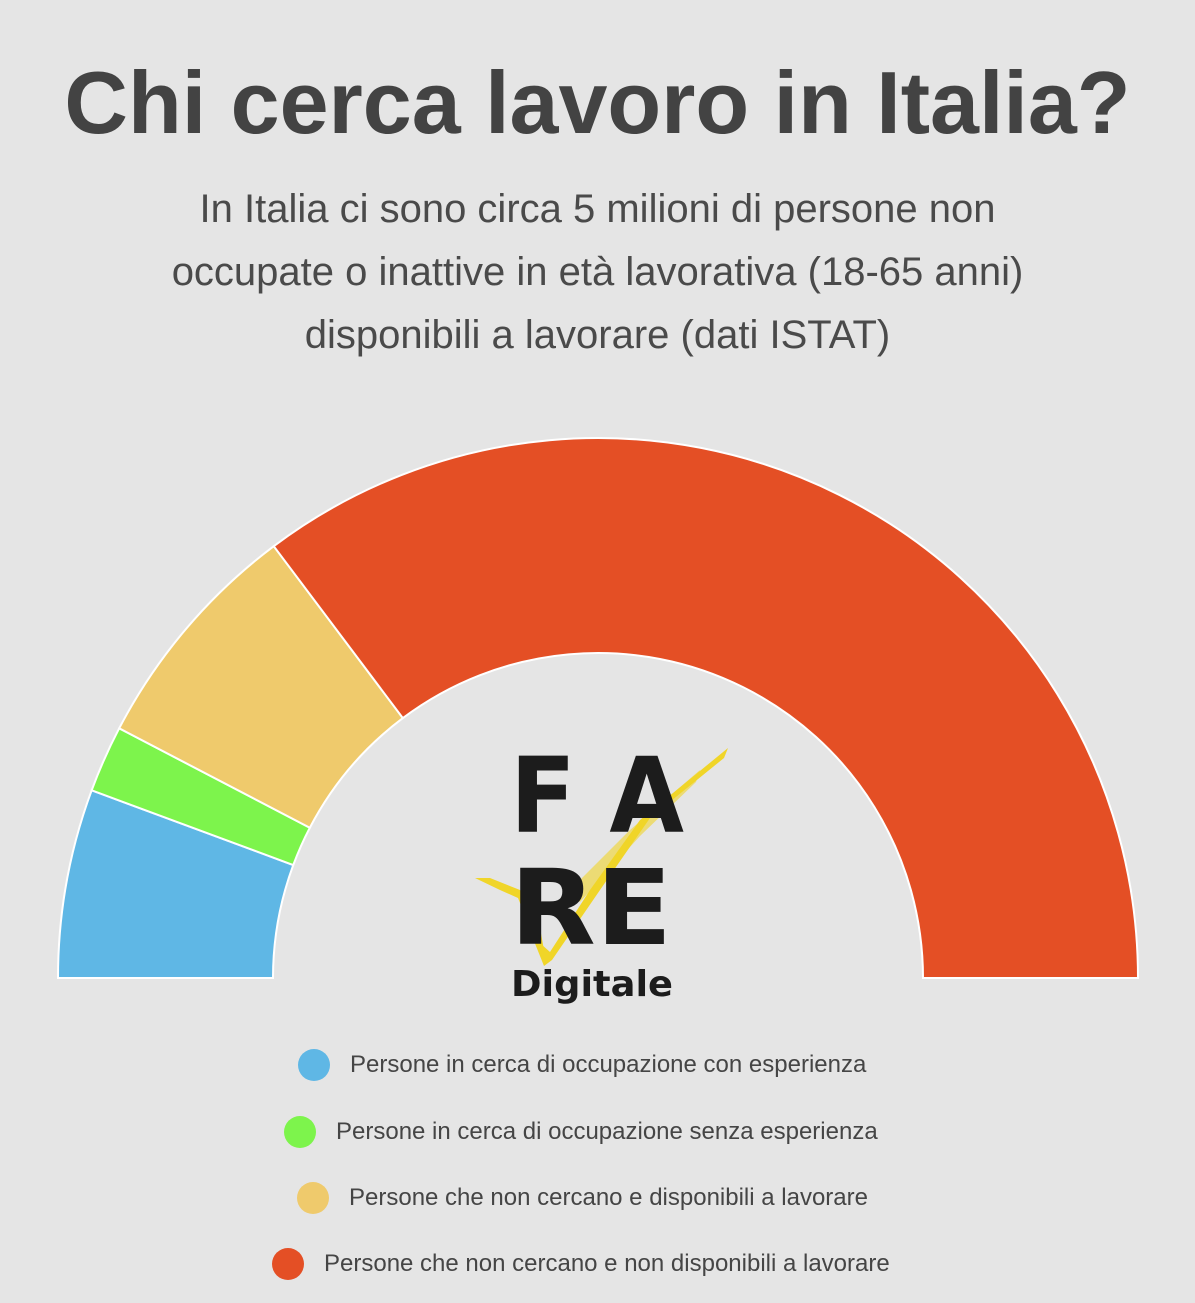 This screenshot has height=1303, width=1195. Describe the element at coordinates (597, 335) in the screenshot. I see `subtitle-line-3: disponibili a lavorare (dati ISTAT)` at that location.